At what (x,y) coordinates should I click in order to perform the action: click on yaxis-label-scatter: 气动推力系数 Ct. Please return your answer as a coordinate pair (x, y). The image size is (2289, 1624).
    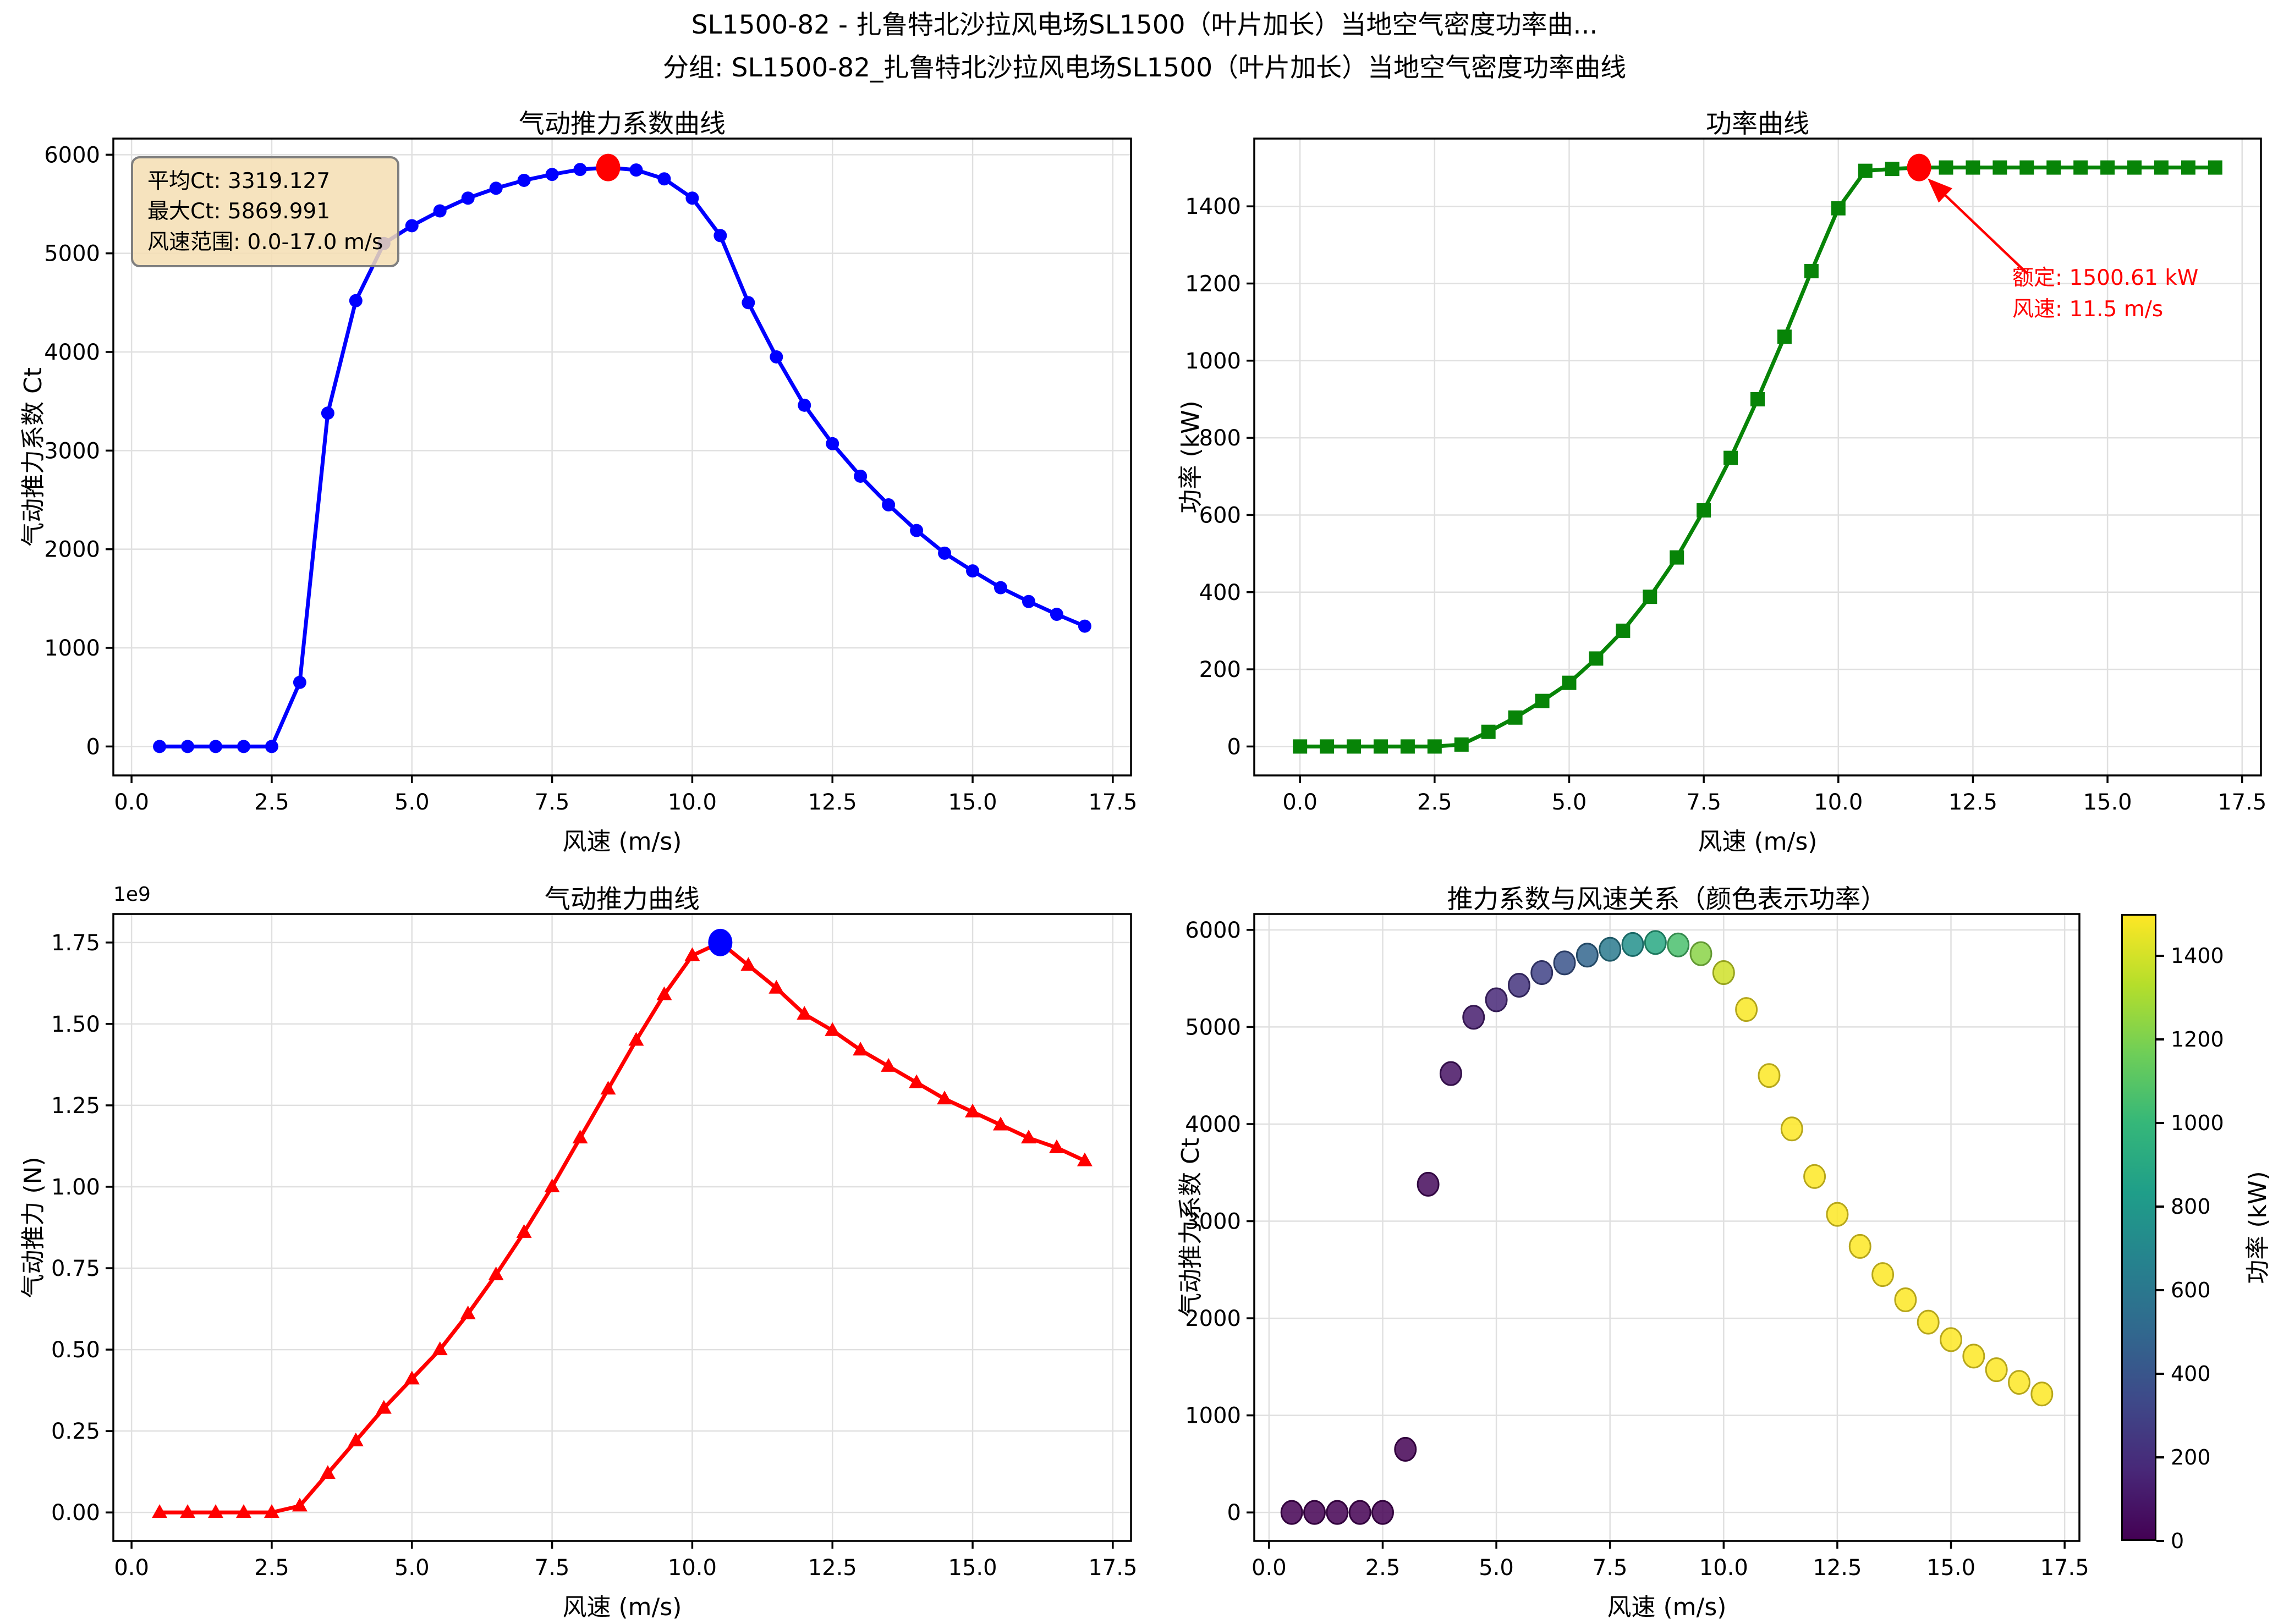
    Looking at the image, I should click on (1191, 1227).